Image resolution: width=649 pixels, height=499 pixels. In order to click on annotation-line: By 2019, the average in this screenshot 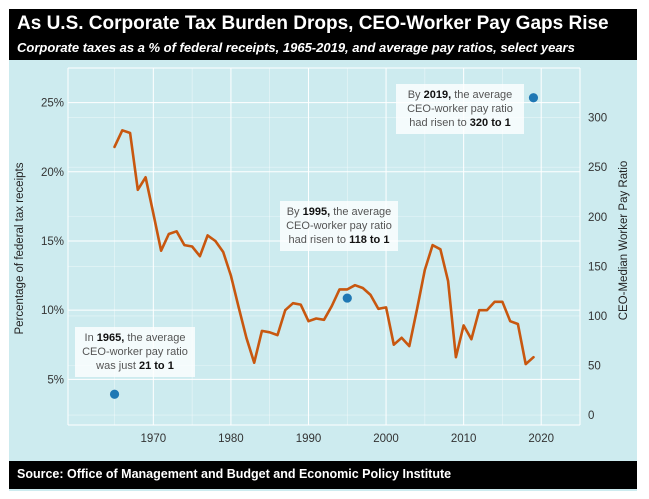, I will do `click(460, 95)`.